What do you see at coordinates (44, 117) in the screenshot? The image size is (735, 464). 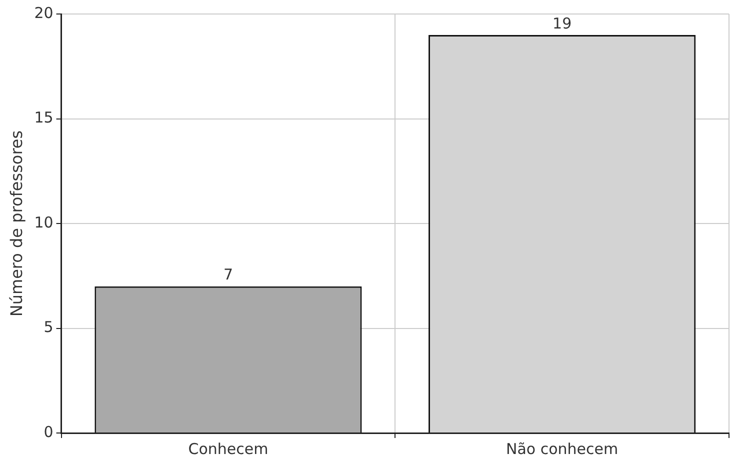 I see `y-tick-label: 15` at bounding box center [44, 117].